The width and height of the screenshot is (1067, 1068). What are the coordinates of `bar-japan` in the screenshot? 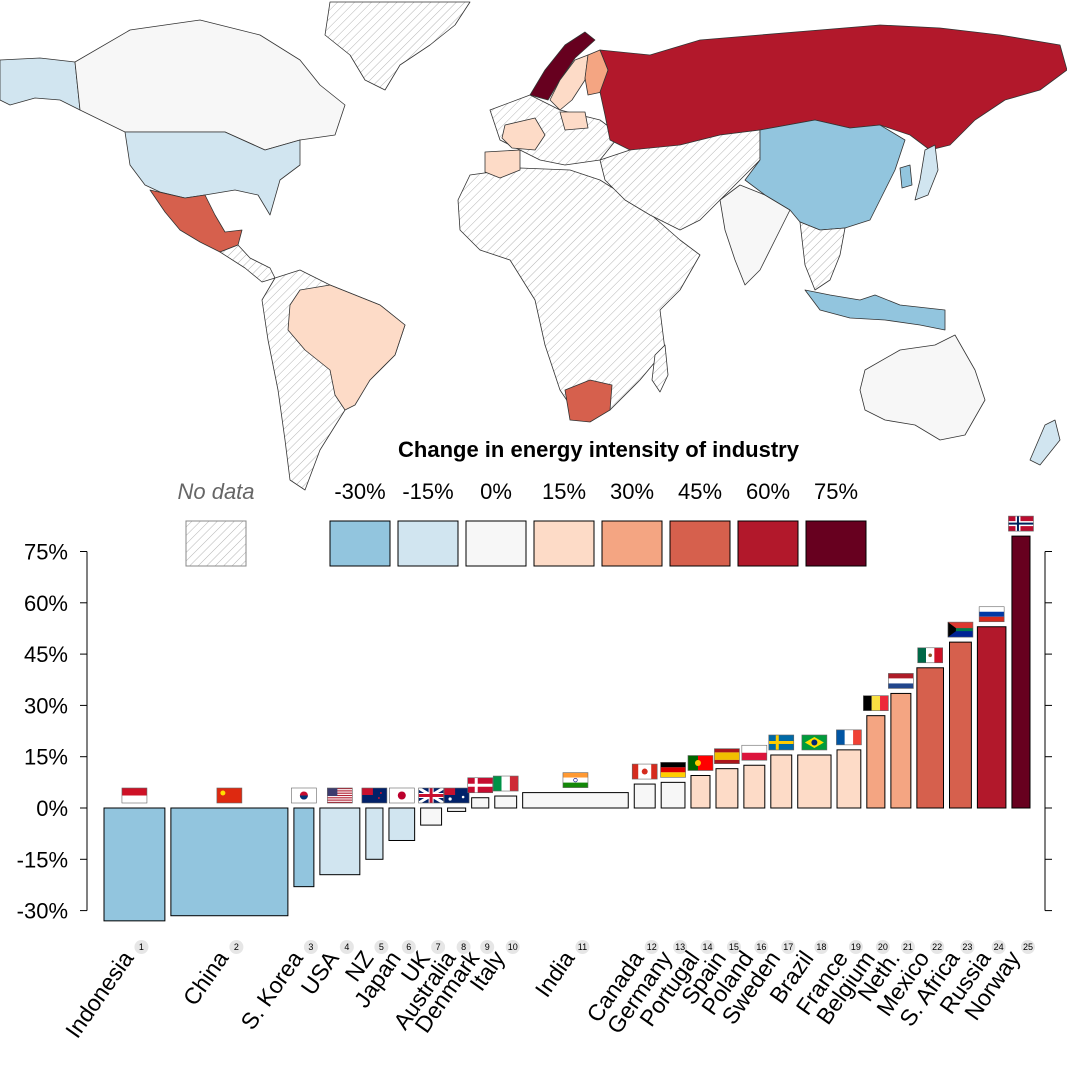 It's located at (402, 824).